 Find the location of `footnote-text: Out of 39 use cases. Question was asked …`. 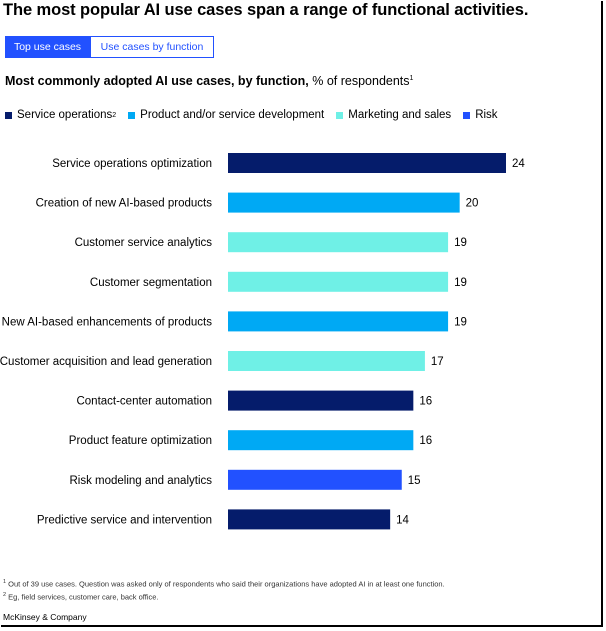

footnote-text: Out of 39 use cases. Question was asked … is located at coordinates (226, 584).